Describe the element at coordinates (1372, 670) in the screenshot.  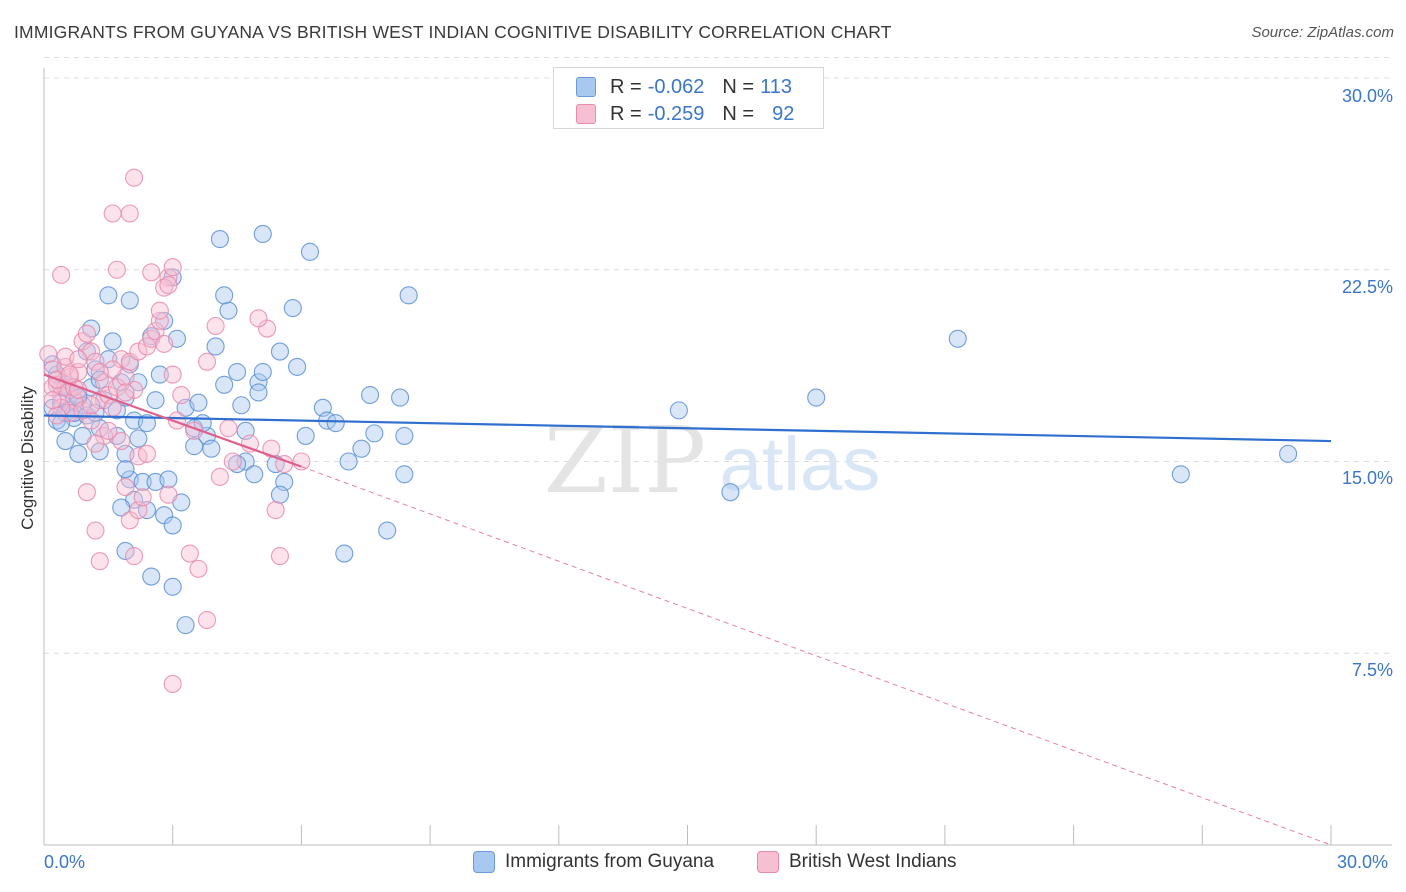
I see `y-tick-label-7-5: 7.5%` at that location.